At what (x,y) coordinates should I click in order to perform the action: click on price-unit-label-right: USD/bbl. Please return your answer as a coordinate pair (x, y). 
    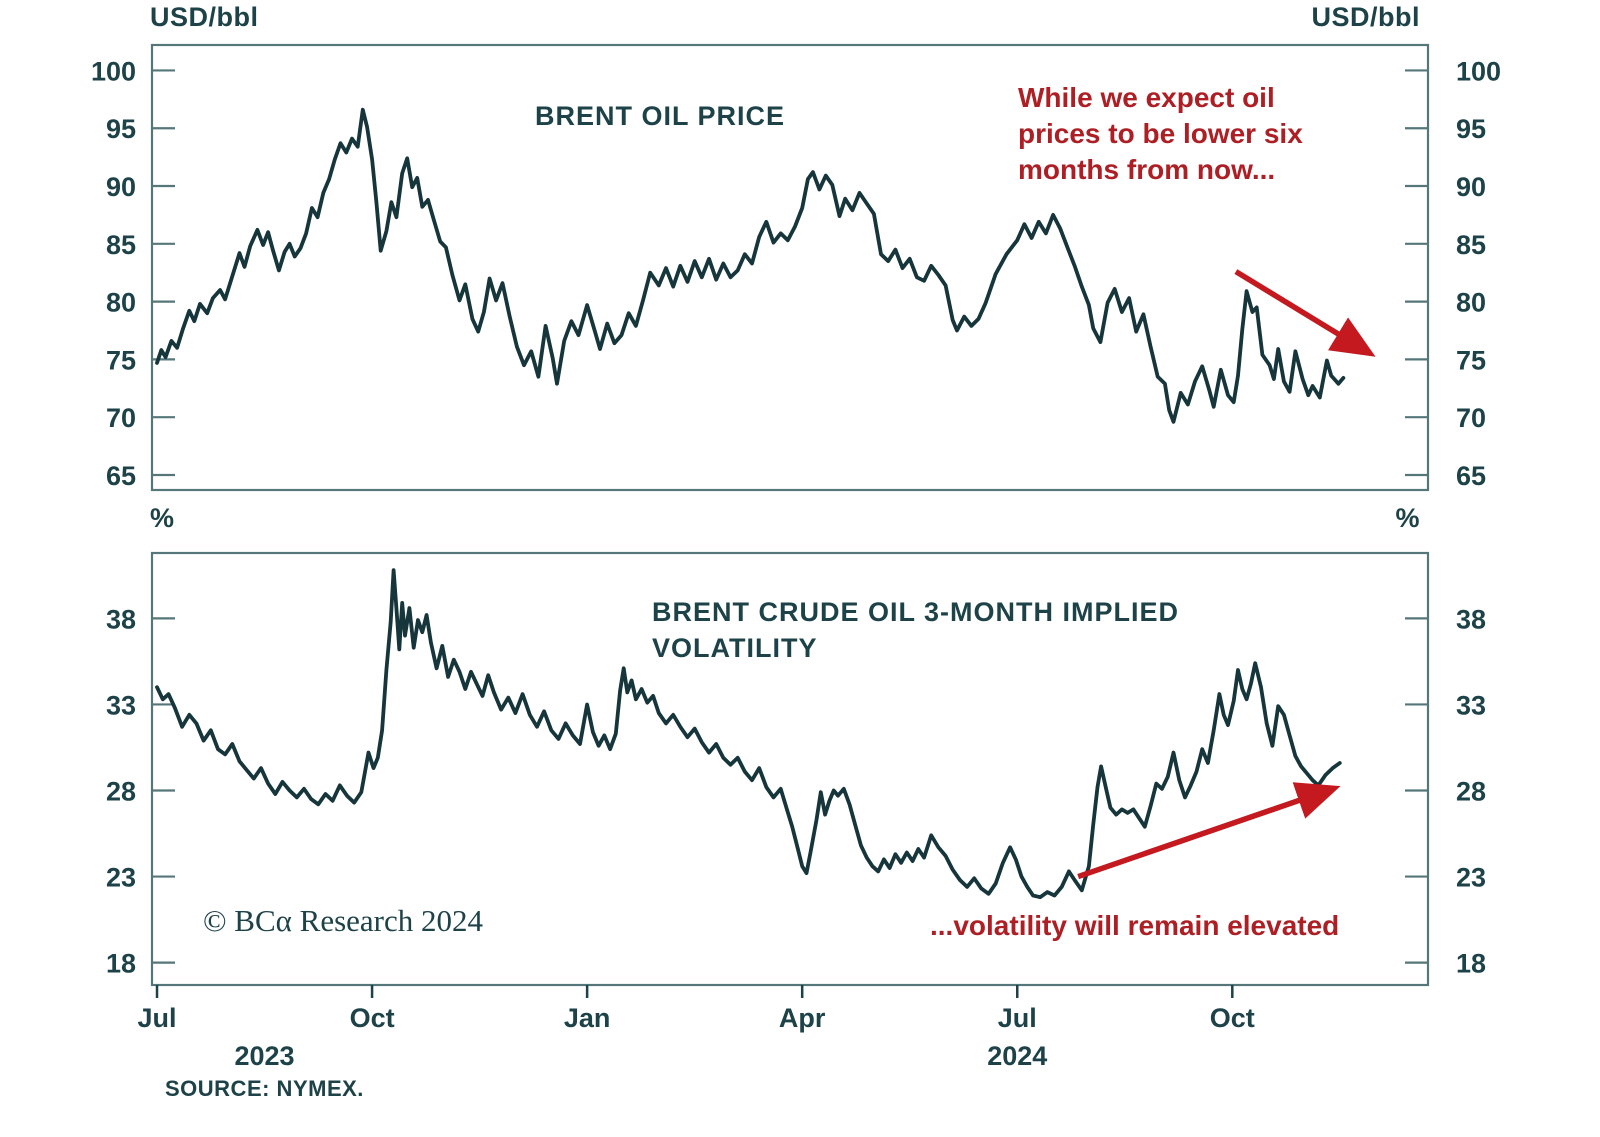
    Looking at the image, I should click on (1365, 17).